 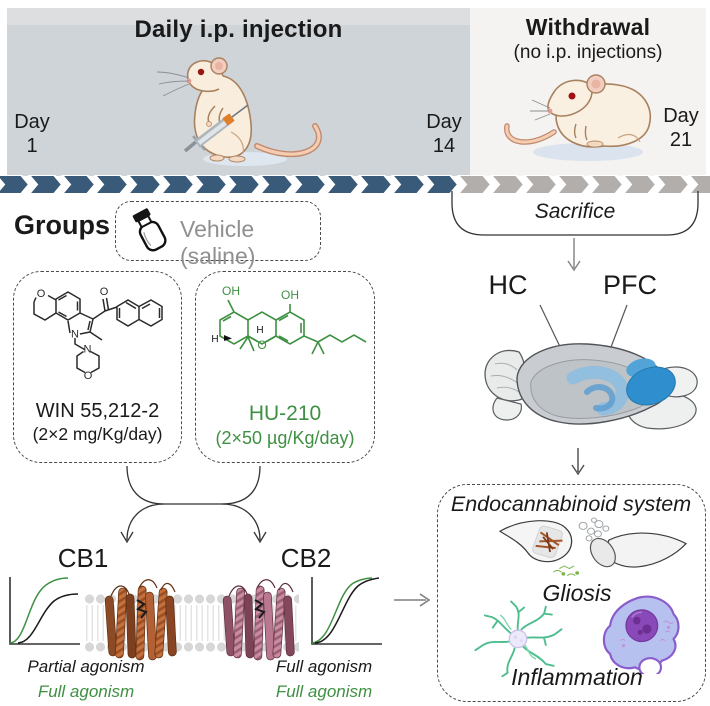 What do you see at coordinates (593, 547) in the screenshot?
I see `synapse-icon` at bounding box center [593, 547].